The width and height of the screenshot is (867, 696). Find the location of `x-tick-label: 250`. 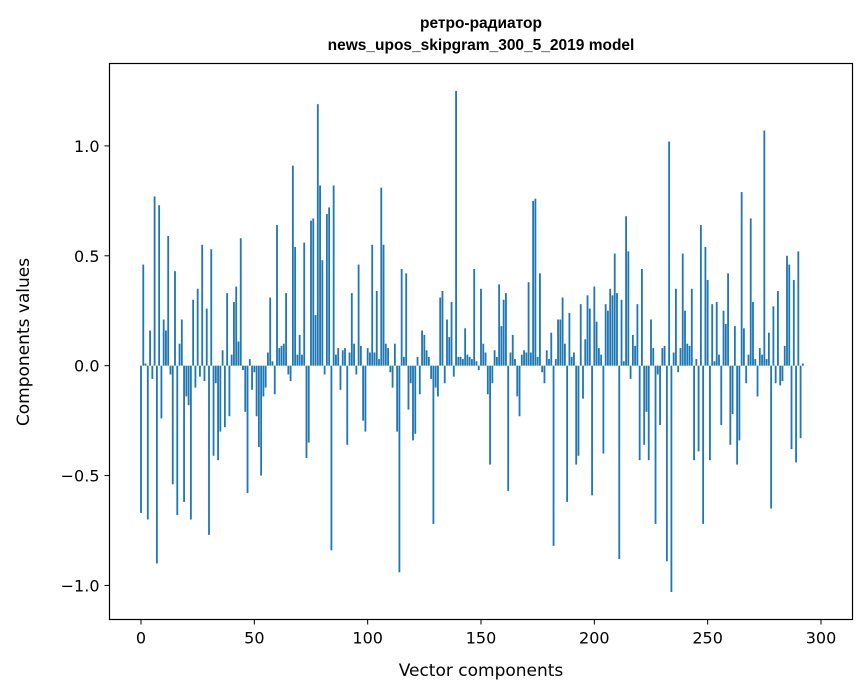

x-tick-label: 250 is located at coordinates (707, 638).